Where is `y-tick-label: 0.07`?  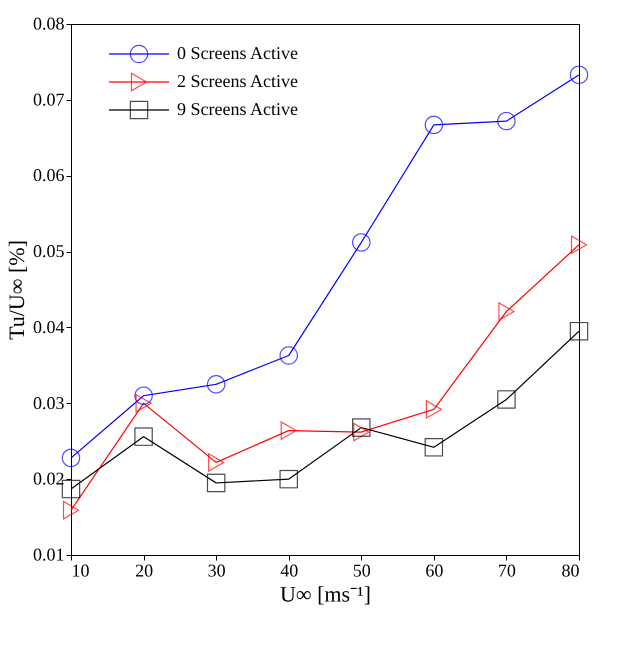
y-tick-label: 0.07 is located at coordinates (48, 99).